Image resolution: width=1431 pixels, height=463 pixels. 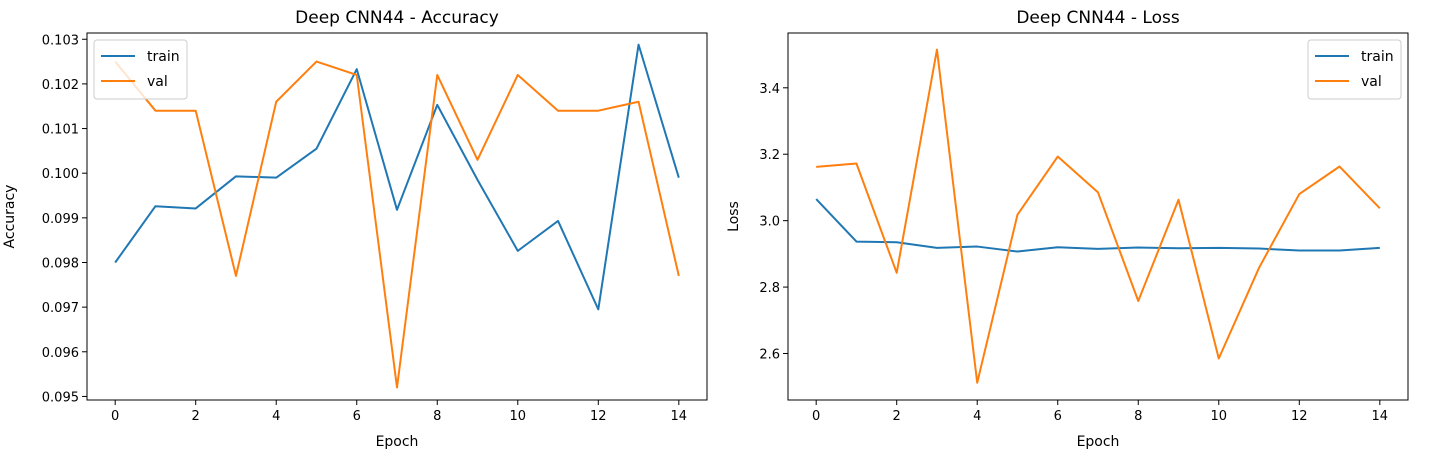 I want to click on y-tick-label: 0.101, so click(x=60, y=130).